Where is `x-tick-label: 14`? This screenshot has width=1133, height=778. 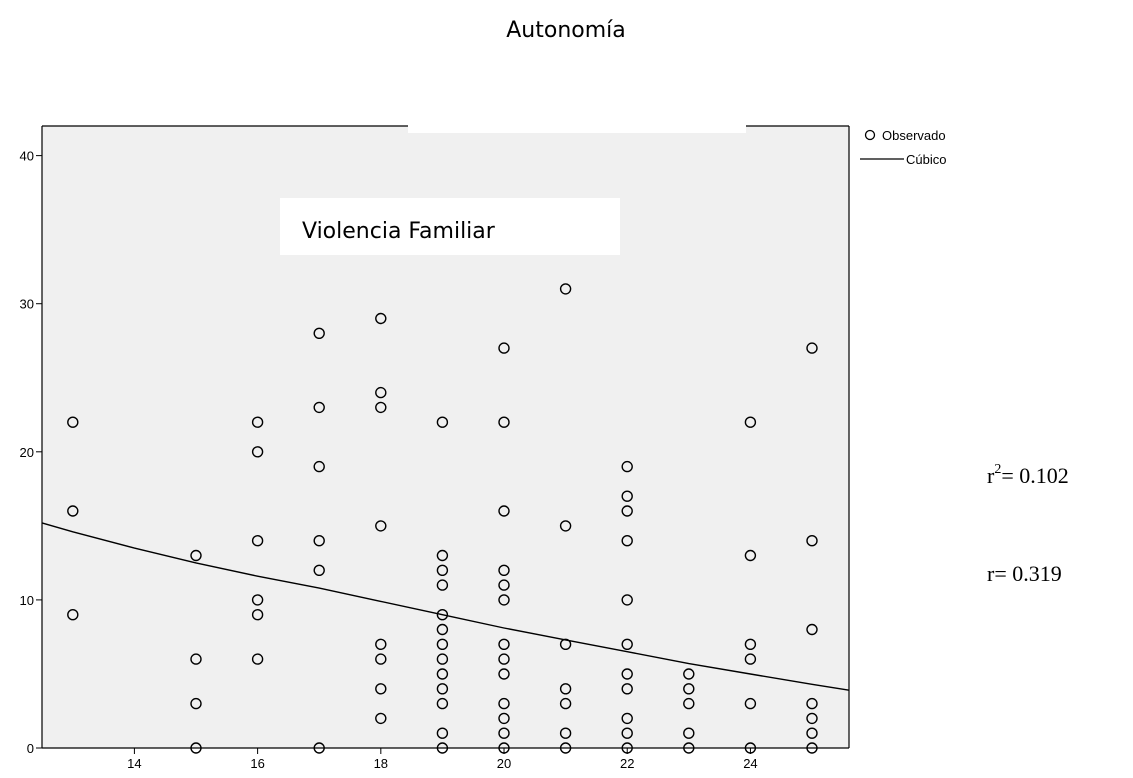 x-tick-label: 14 is located at coordinates (134, 763).